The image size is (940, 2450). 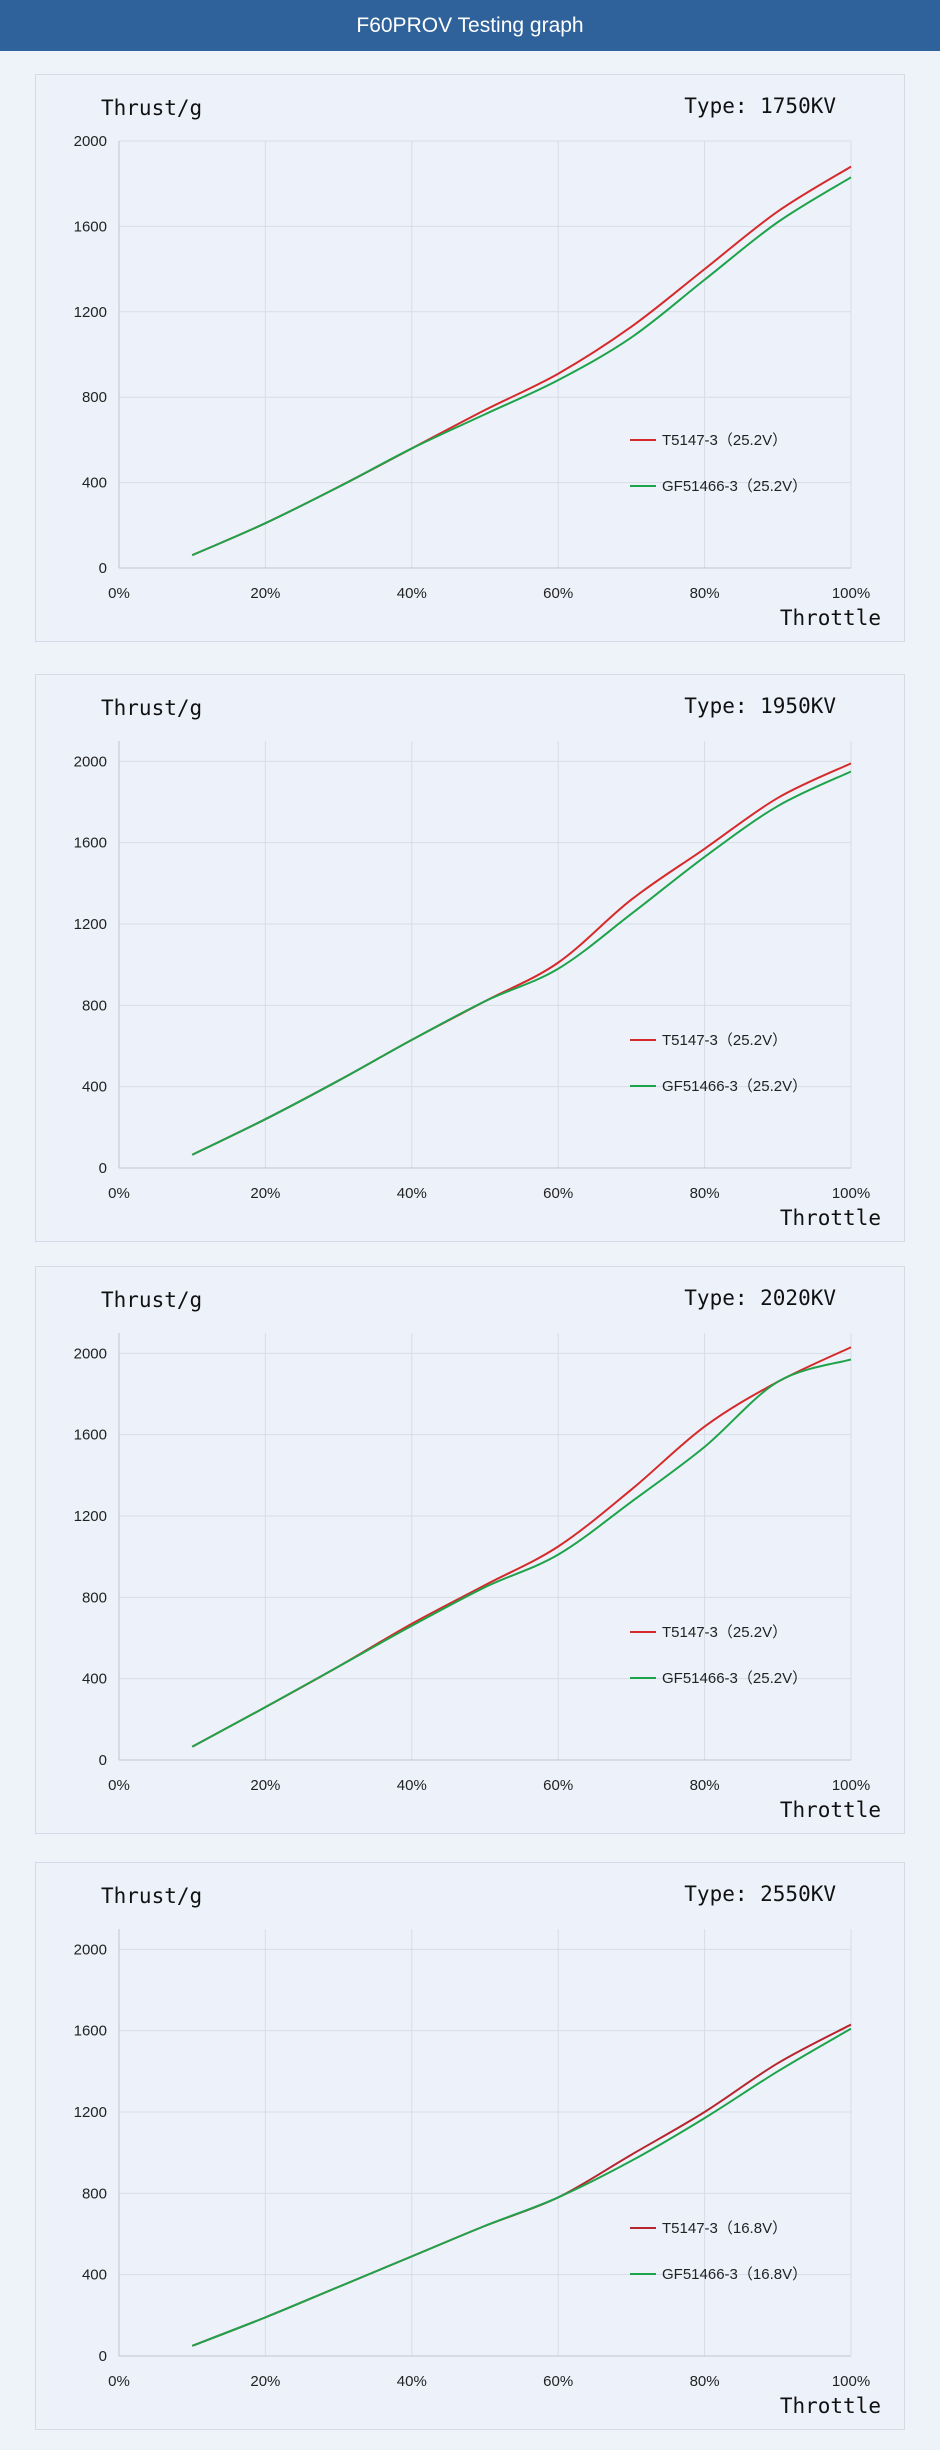 What do you see at coordinates (760, 106) in the screenshot?
I see `chart-title: Type: 1750KV` at bounding box center [760, 106].